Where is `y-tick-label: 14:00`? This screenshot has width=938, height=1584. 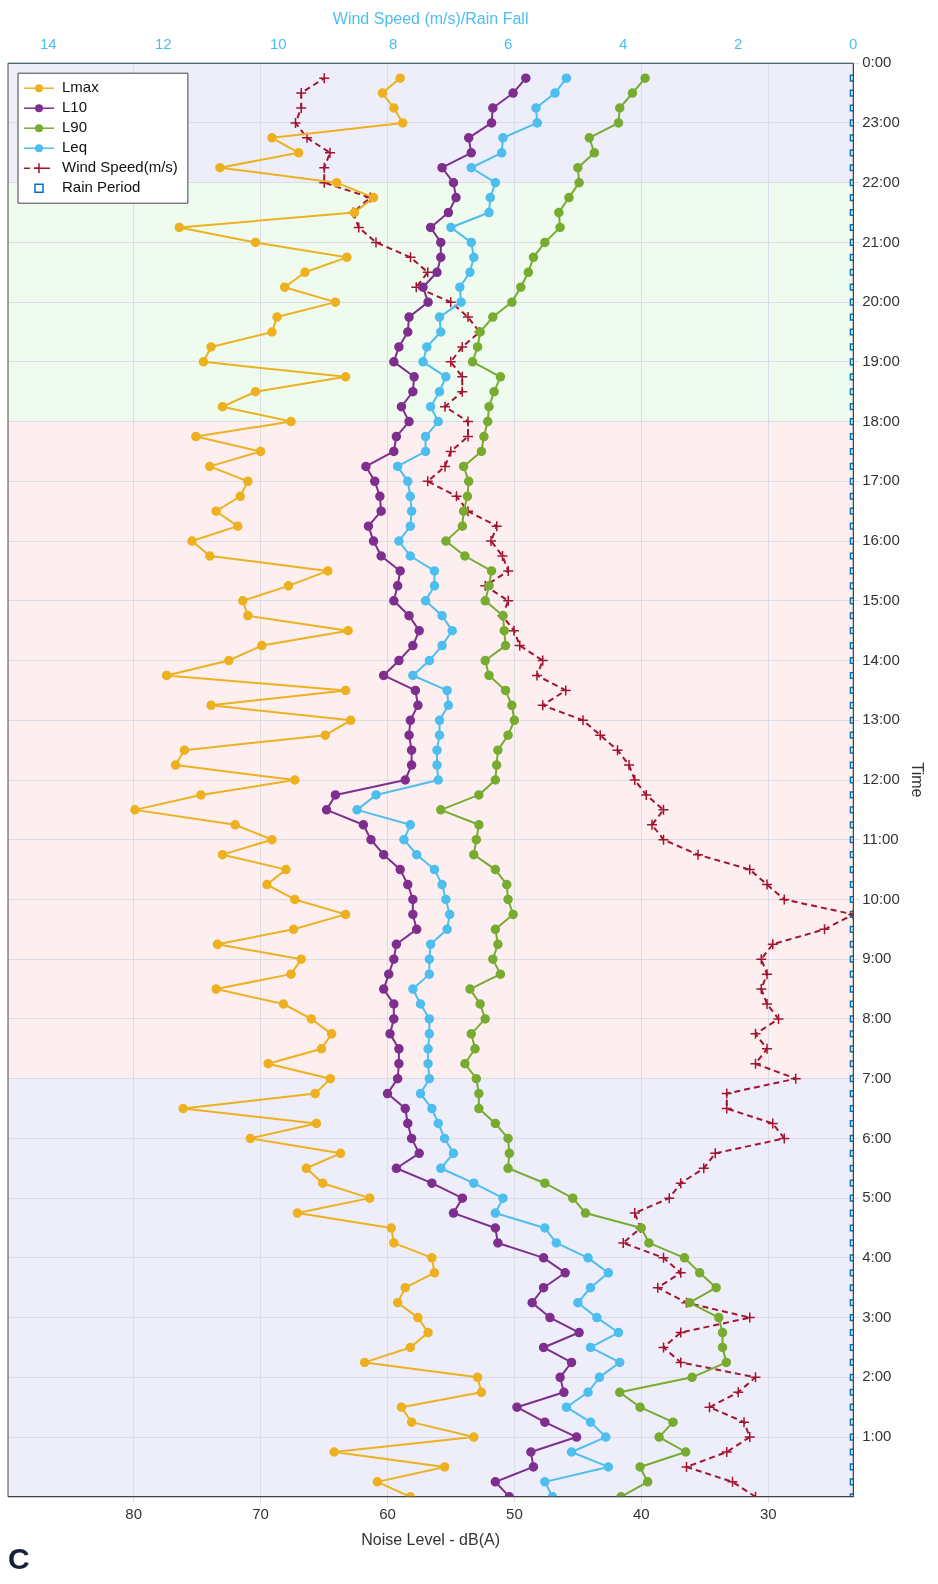 y-tick-label: 14:00 is located at coordinates (881, 659).